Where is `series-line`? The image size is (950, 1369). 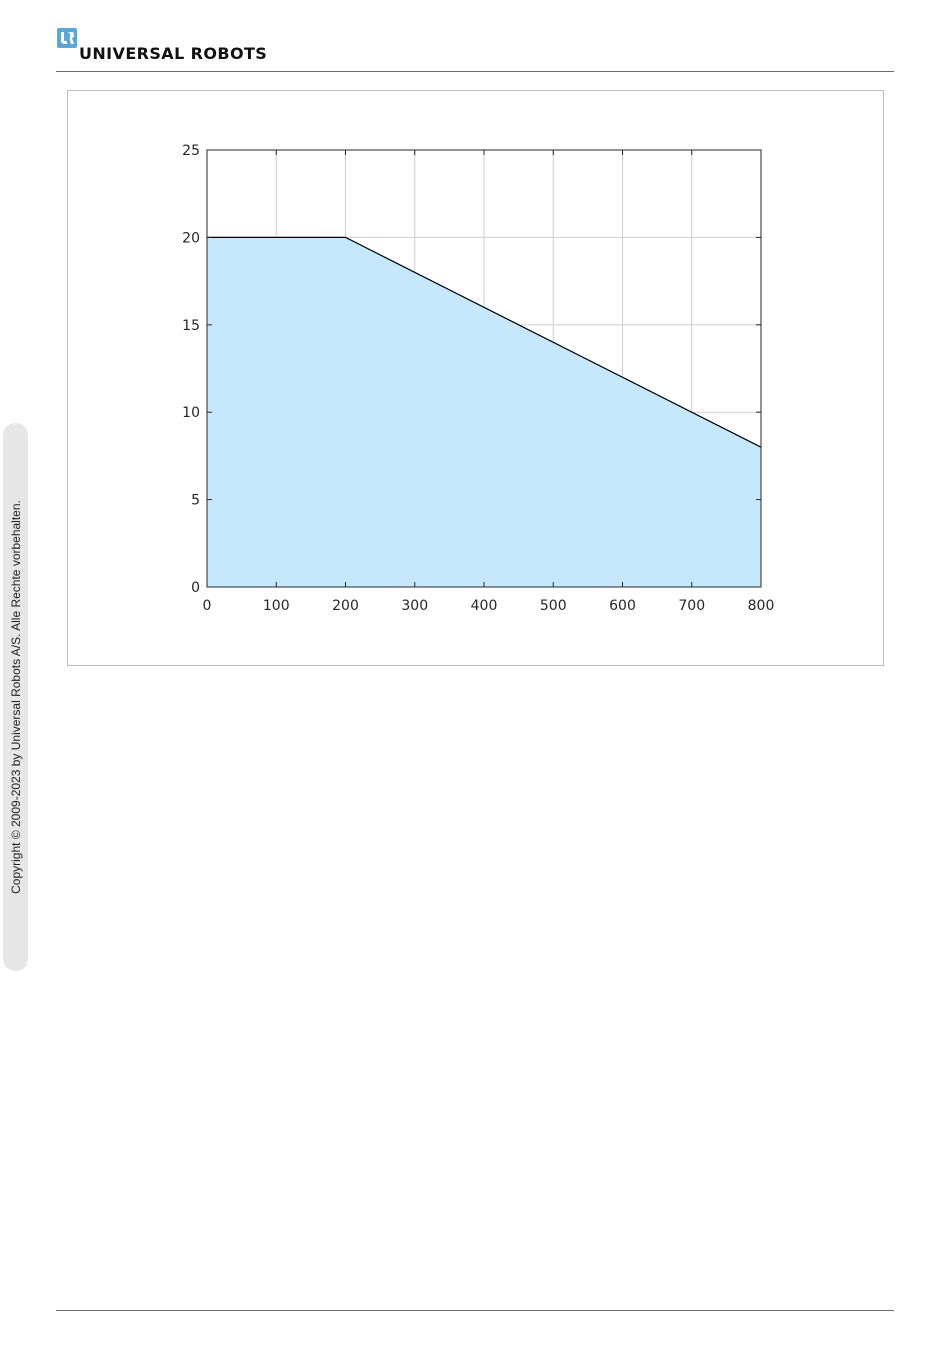 series-line is located at coordinates (484, 342).